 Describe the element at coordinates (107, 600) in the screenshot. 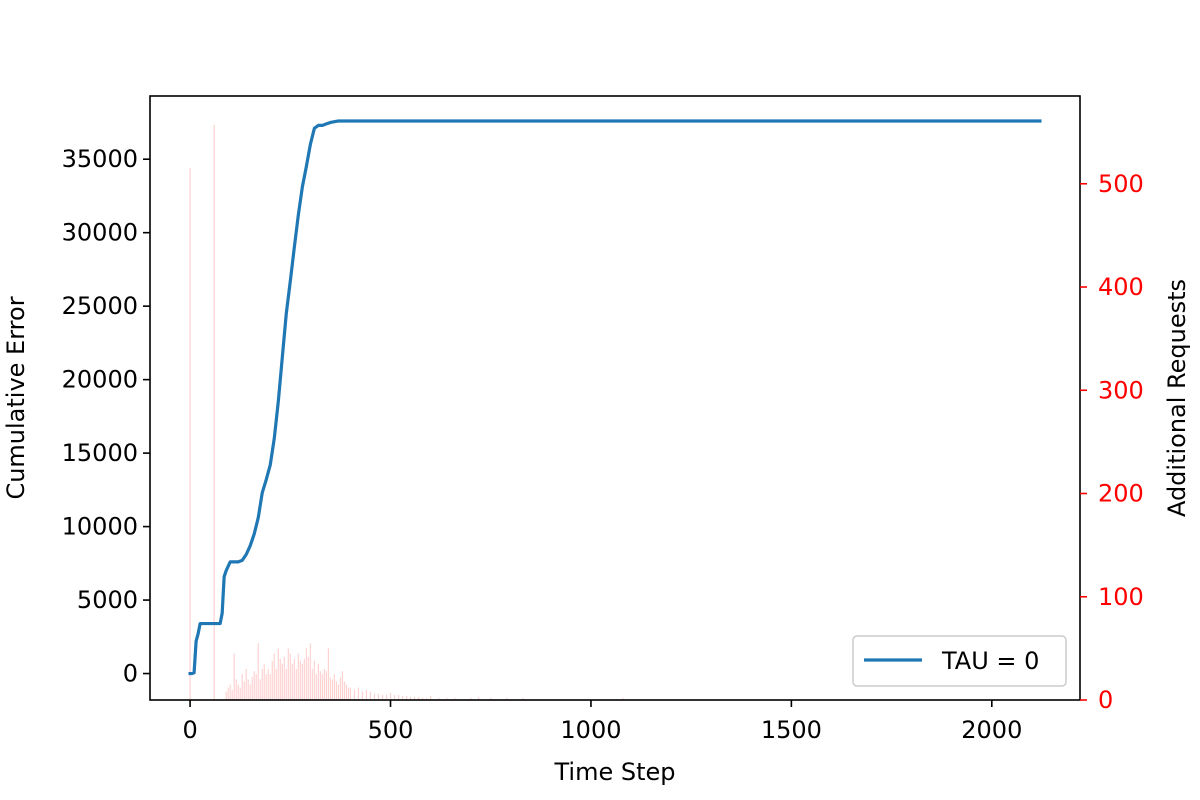

I see `y-tick-label: 5000` at that location.